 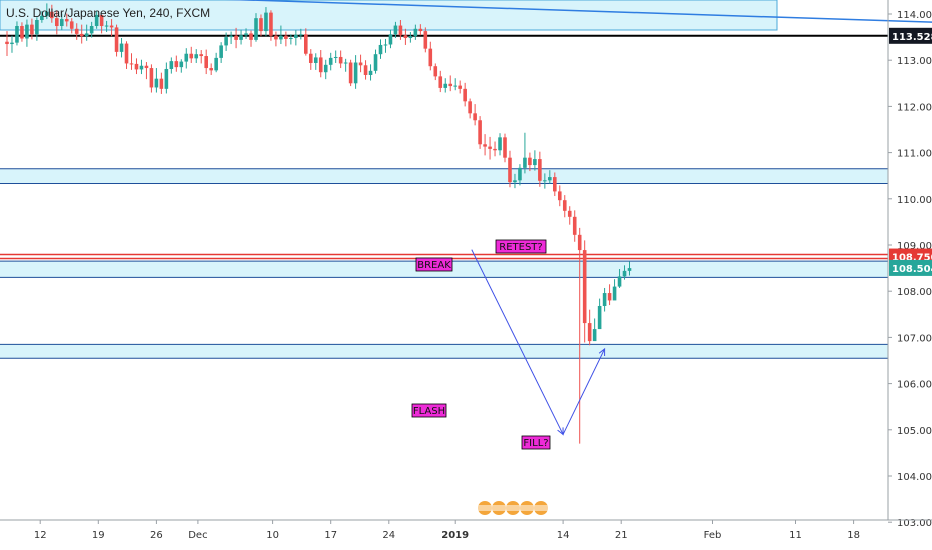 What do you see at coordinates (98, 535) in the screenshot?
I see `x-tick-label: 19` at bounding box center [98, 535].